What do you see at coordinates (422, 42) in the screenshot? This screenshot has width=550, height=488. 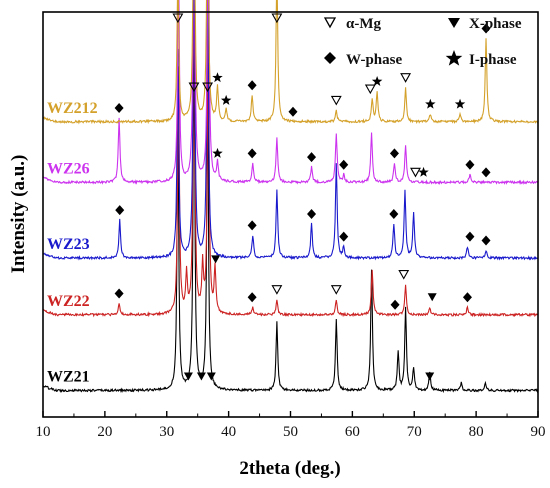 I see `legend: α-Mg X-phase W-phase I-phase` at bounding box center [422, 42].